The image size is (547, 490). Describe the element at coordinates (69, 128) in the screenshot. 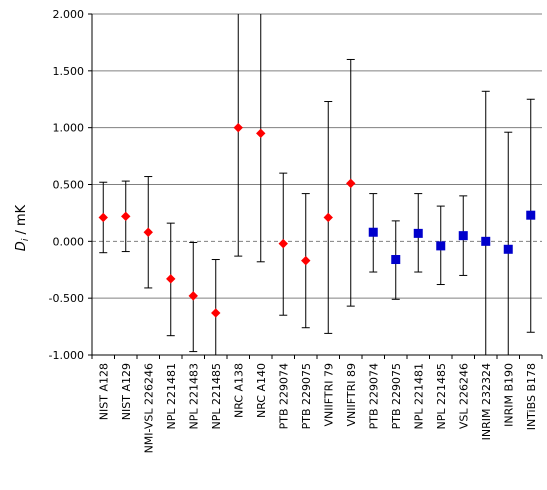

I see `y-tick-label: 1.000` at that location.